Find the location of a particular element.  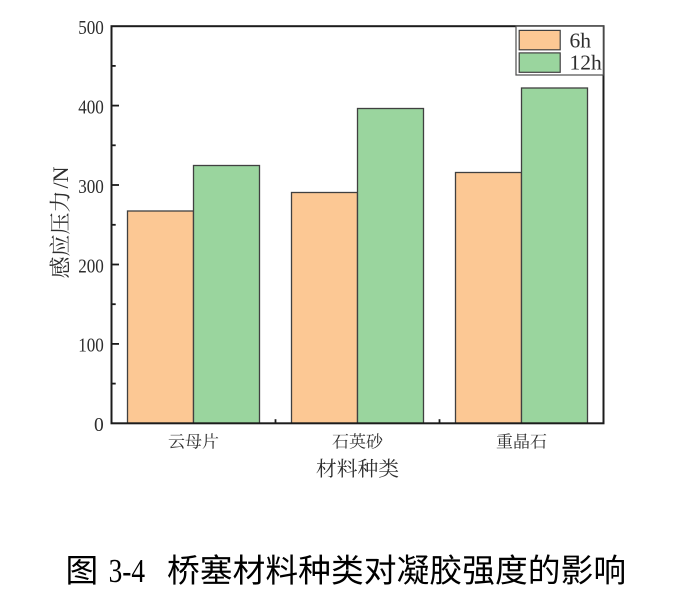

svg-text: 3-4 is located at coordinates (127, 571).